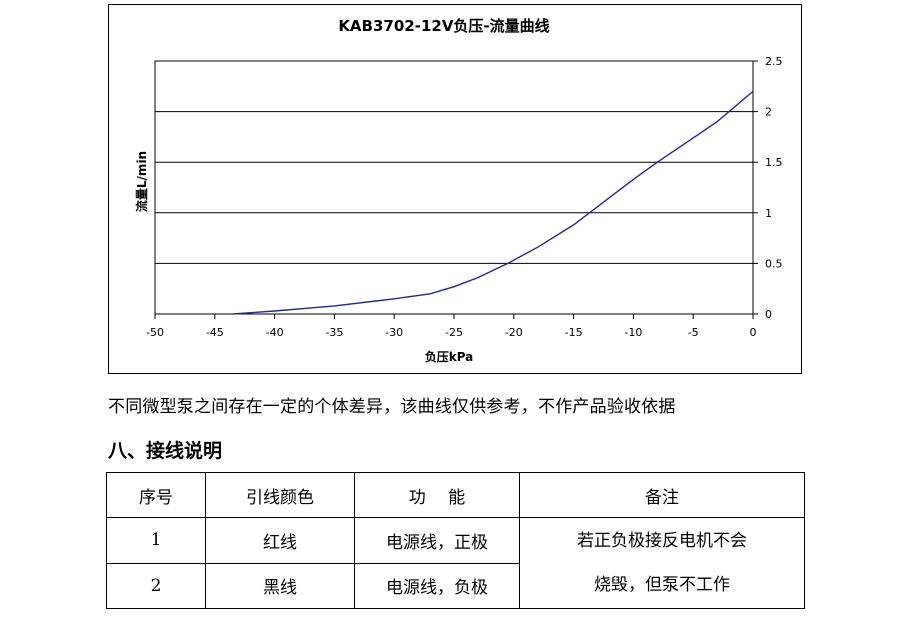 The width and height of the screenshot is (900, 619). What do you see at coordinates (156, 540) in the screenshot?
I see `row-no: 1` at bounding box center [156, 540].